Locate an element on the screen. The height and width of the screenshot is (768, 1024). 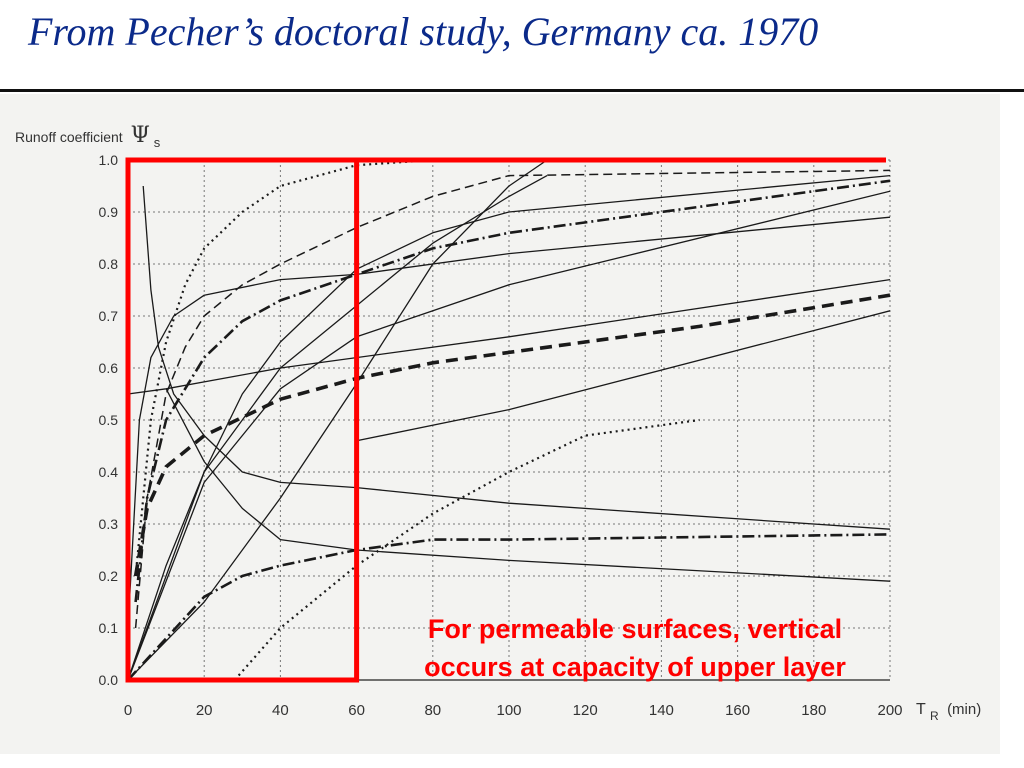
y-tick-label: 0.5 is located at coordinates (109, 420).